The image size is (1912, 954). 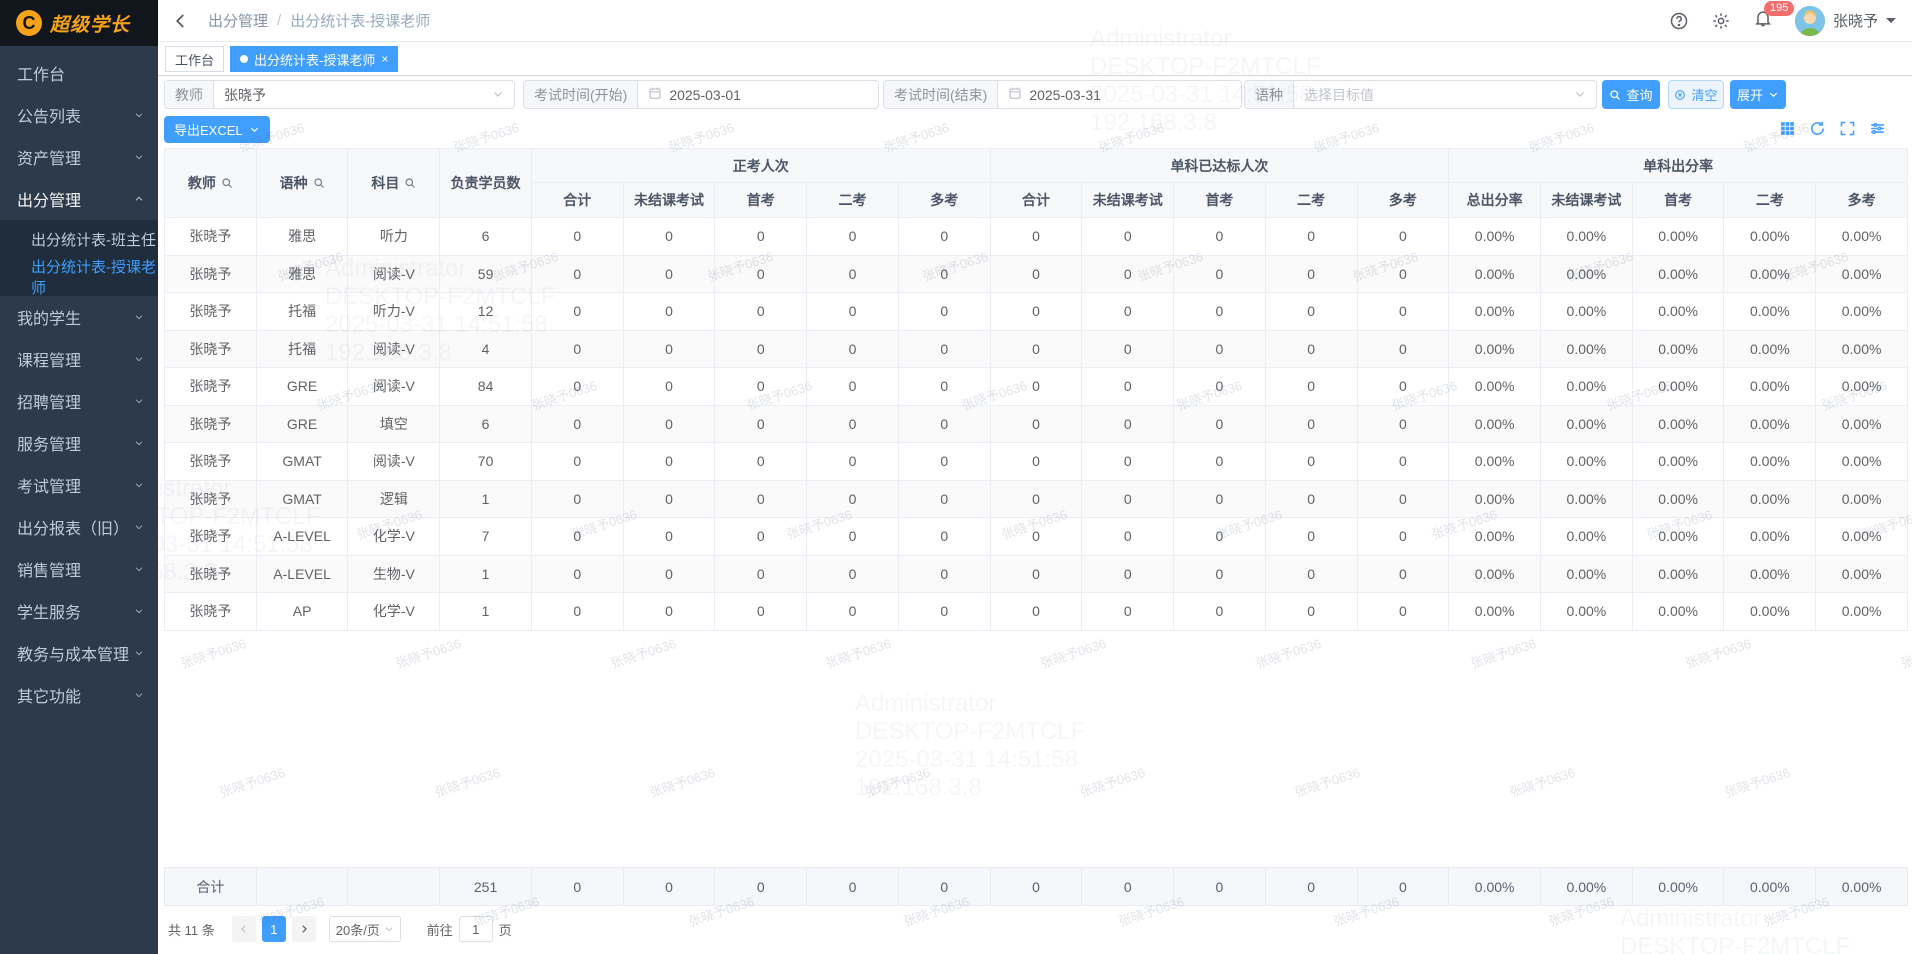 What do you see at coordinates (1721, 21) in the screenshot?
I see `settings-gear-icon` at bounding box center [1721, 21].